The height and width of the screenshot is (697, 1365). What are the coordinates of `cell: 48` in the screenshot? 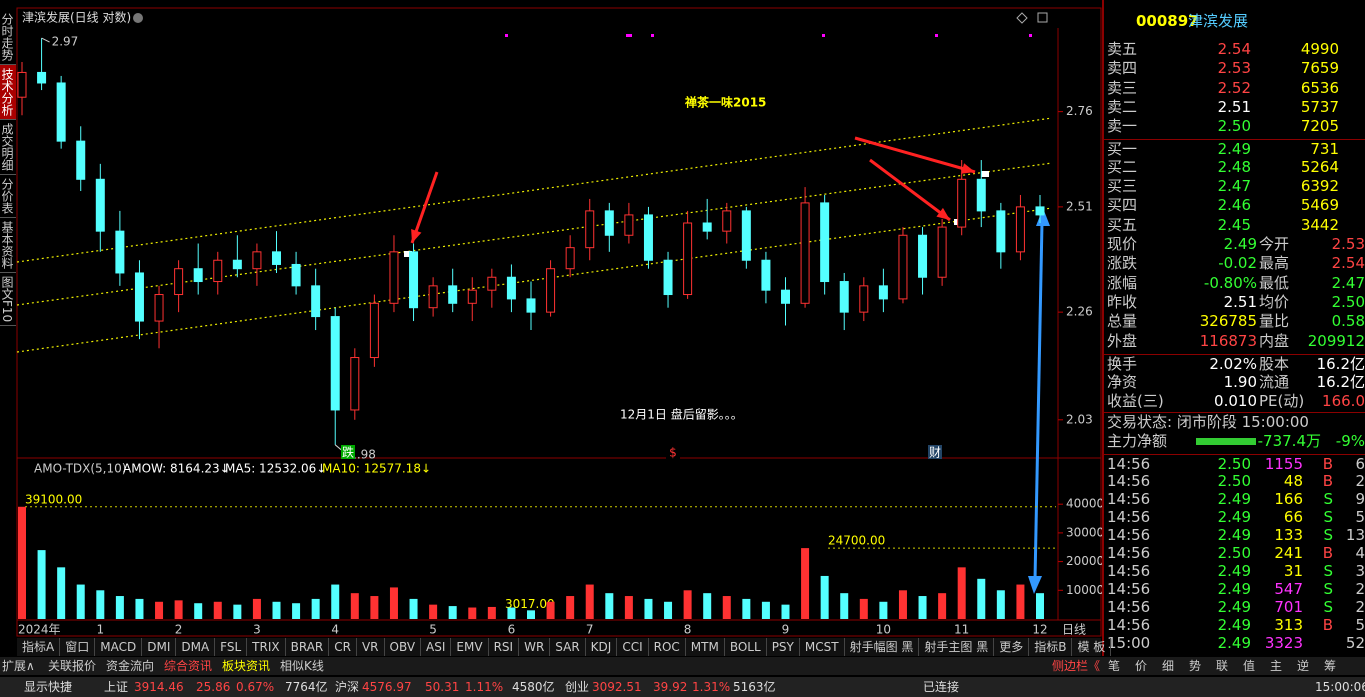 It's located at (1293, 481).